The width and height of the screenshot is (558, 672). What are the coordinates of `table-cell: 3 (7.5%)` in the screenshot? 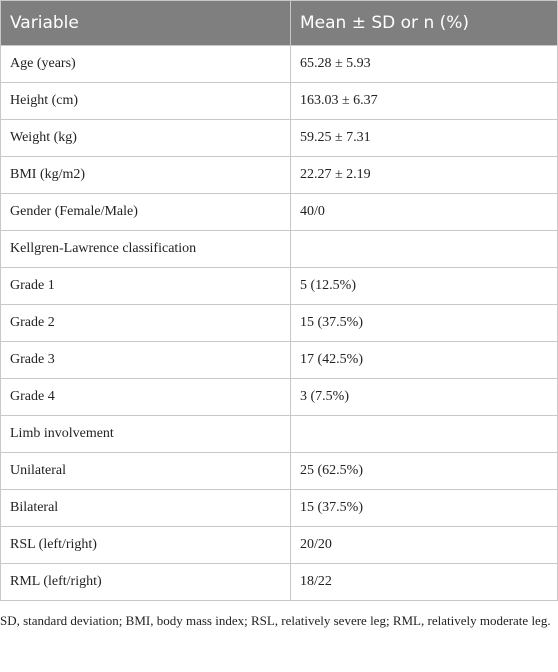 It's located at (424, 397).